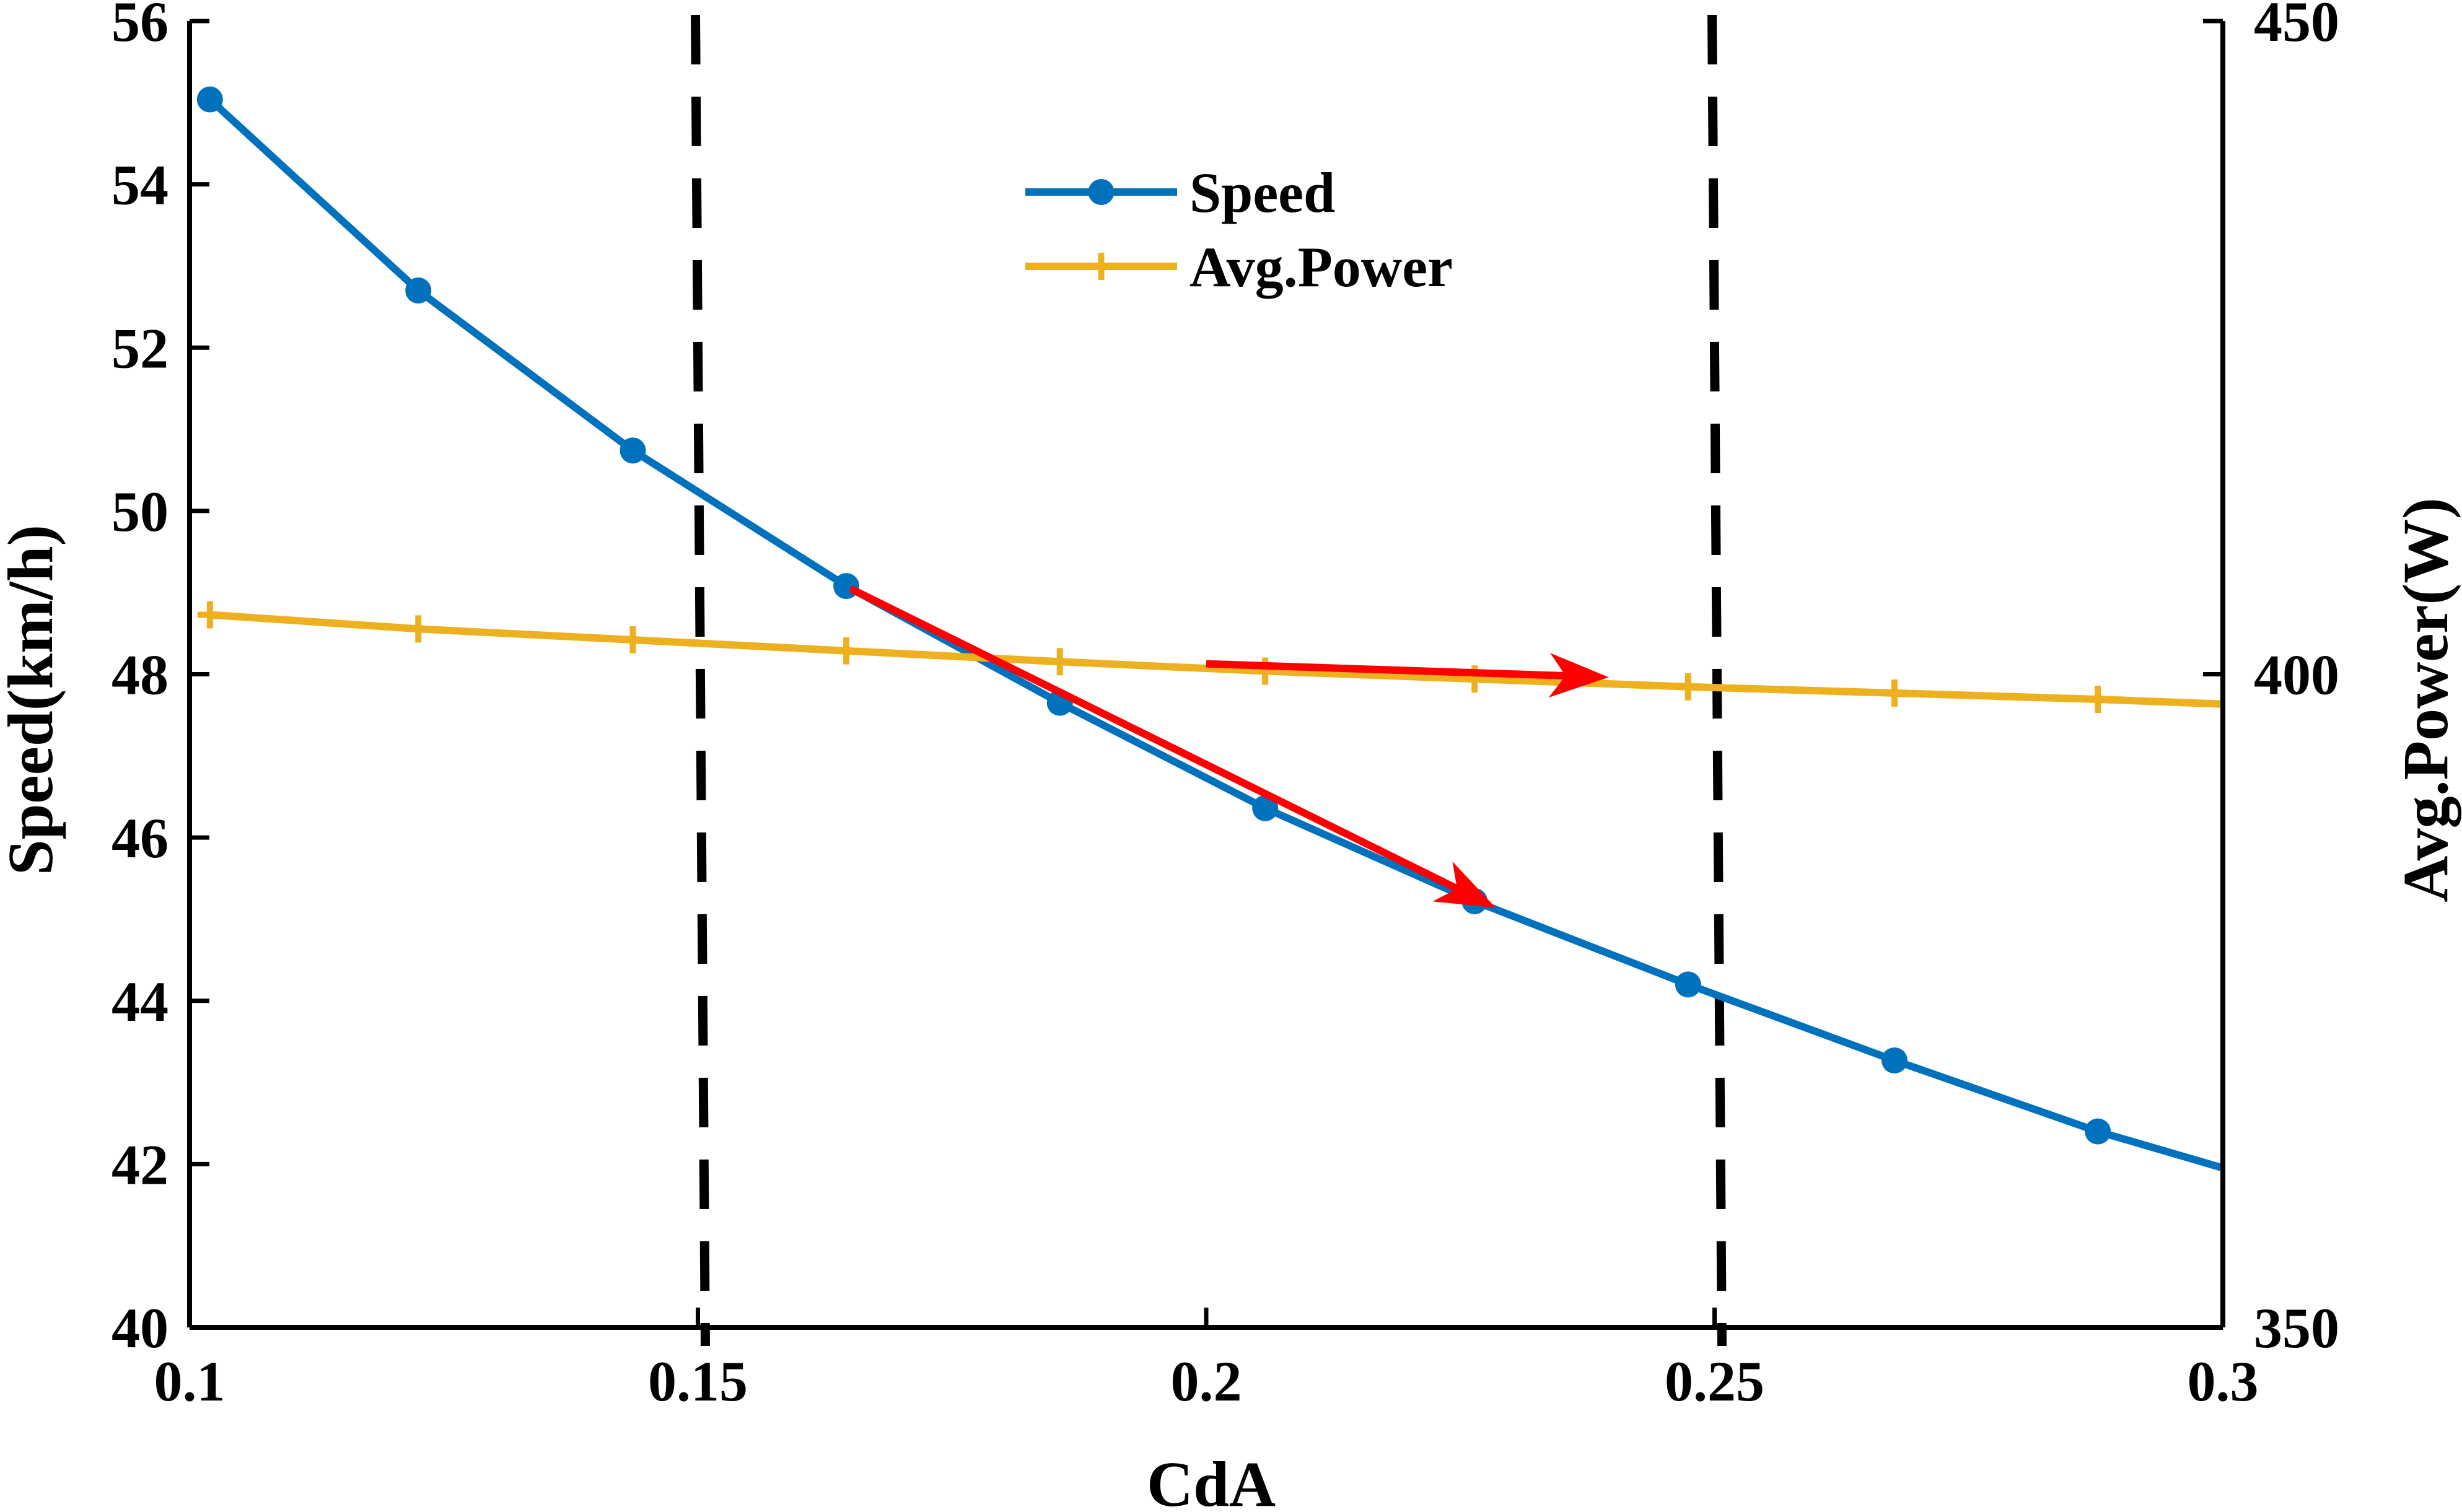  Describe the element at coordinates (140, 838) in the screenshot. I see `y-tick-label-3: 46` at that location.